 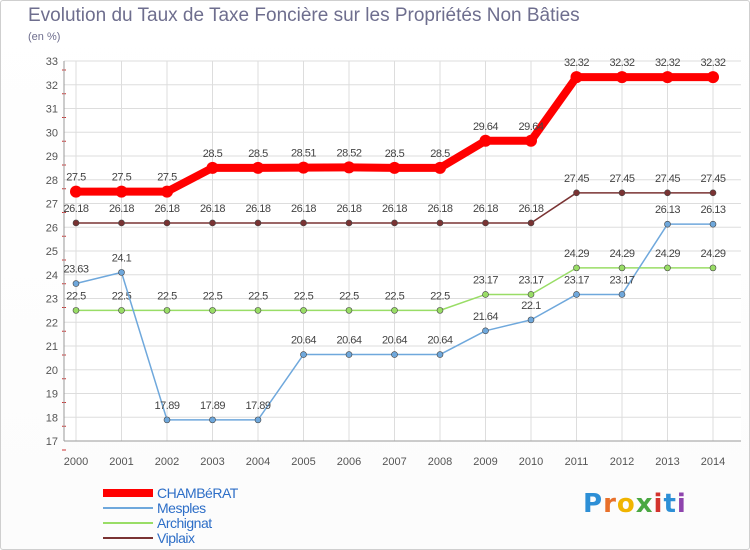 What do you see at coordinates (181, 508) in the screenshot?
I see `legend-label: Mesples` at bounding box center [181, 508].